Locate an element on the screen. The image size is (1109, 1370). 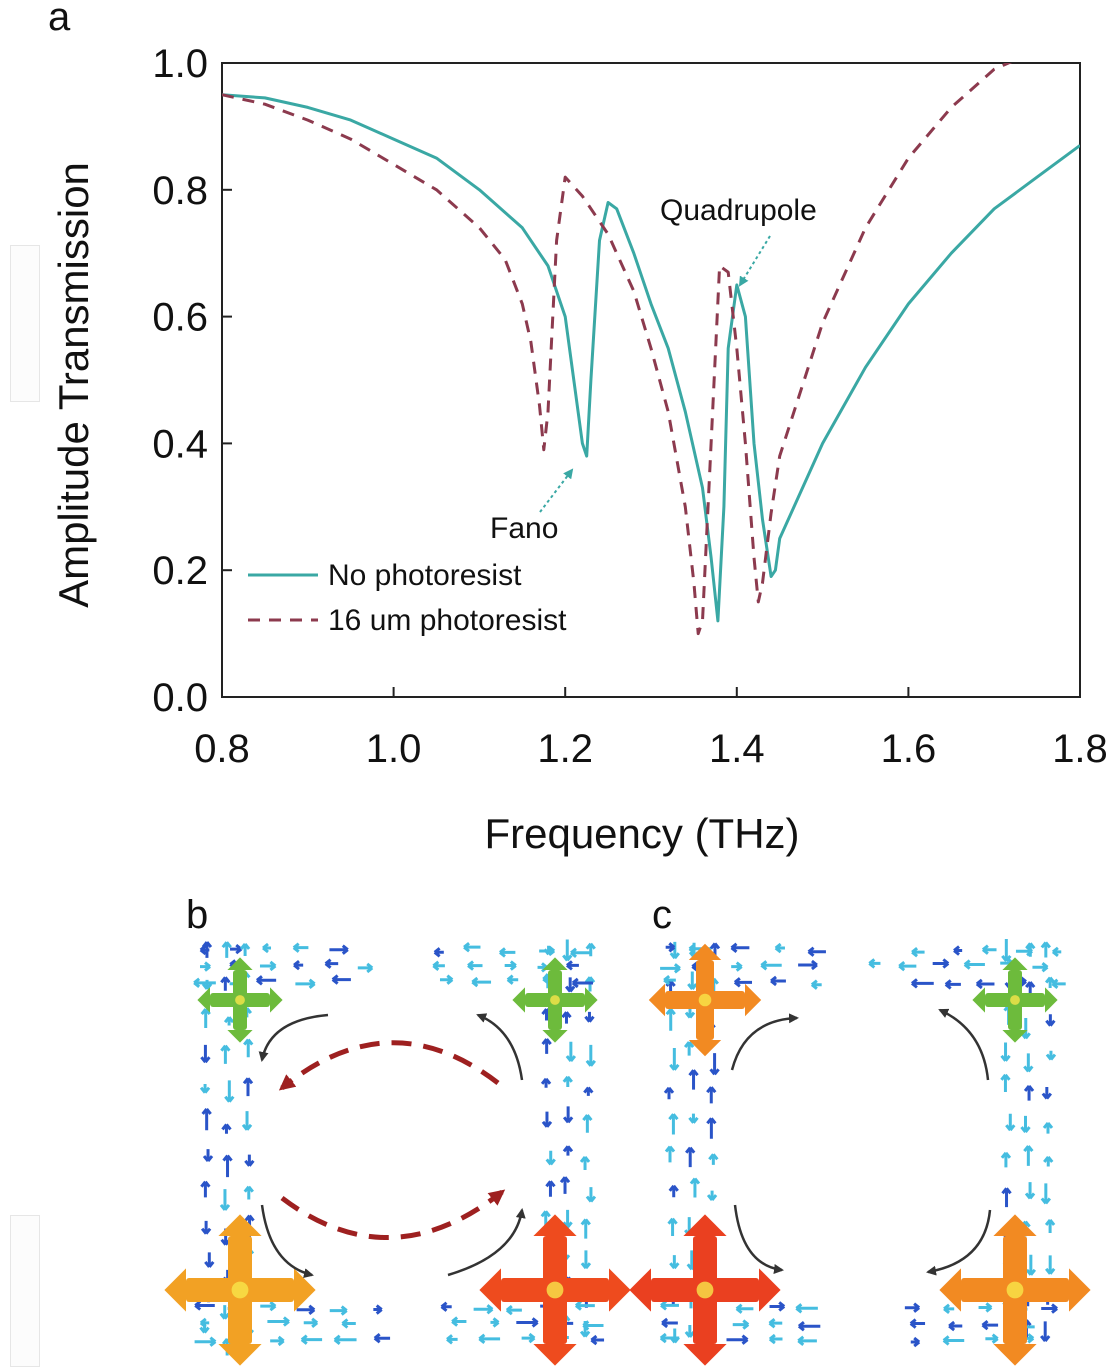
legend-label-no-photoresist: No photoresist is located at coordinates (425, 575).